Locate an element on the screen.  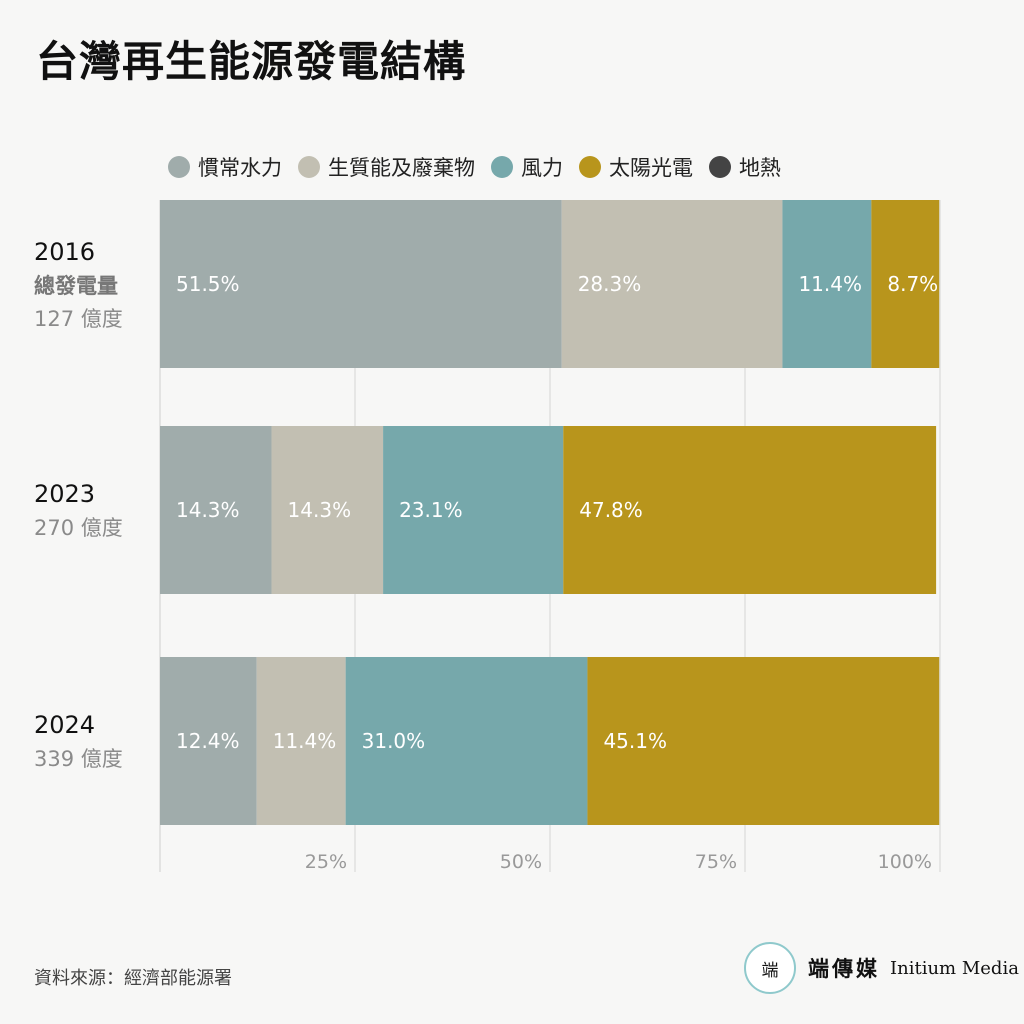
category-label: 2024 is located at coordinates (64, 725).